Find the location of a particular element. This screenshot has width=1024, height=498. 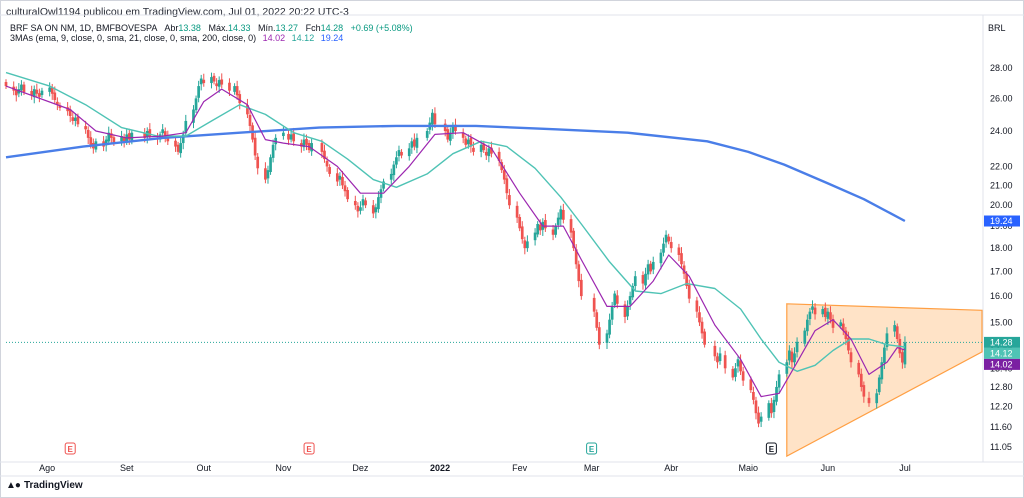

earnings-marker-box is located at coordinates (771, 448).